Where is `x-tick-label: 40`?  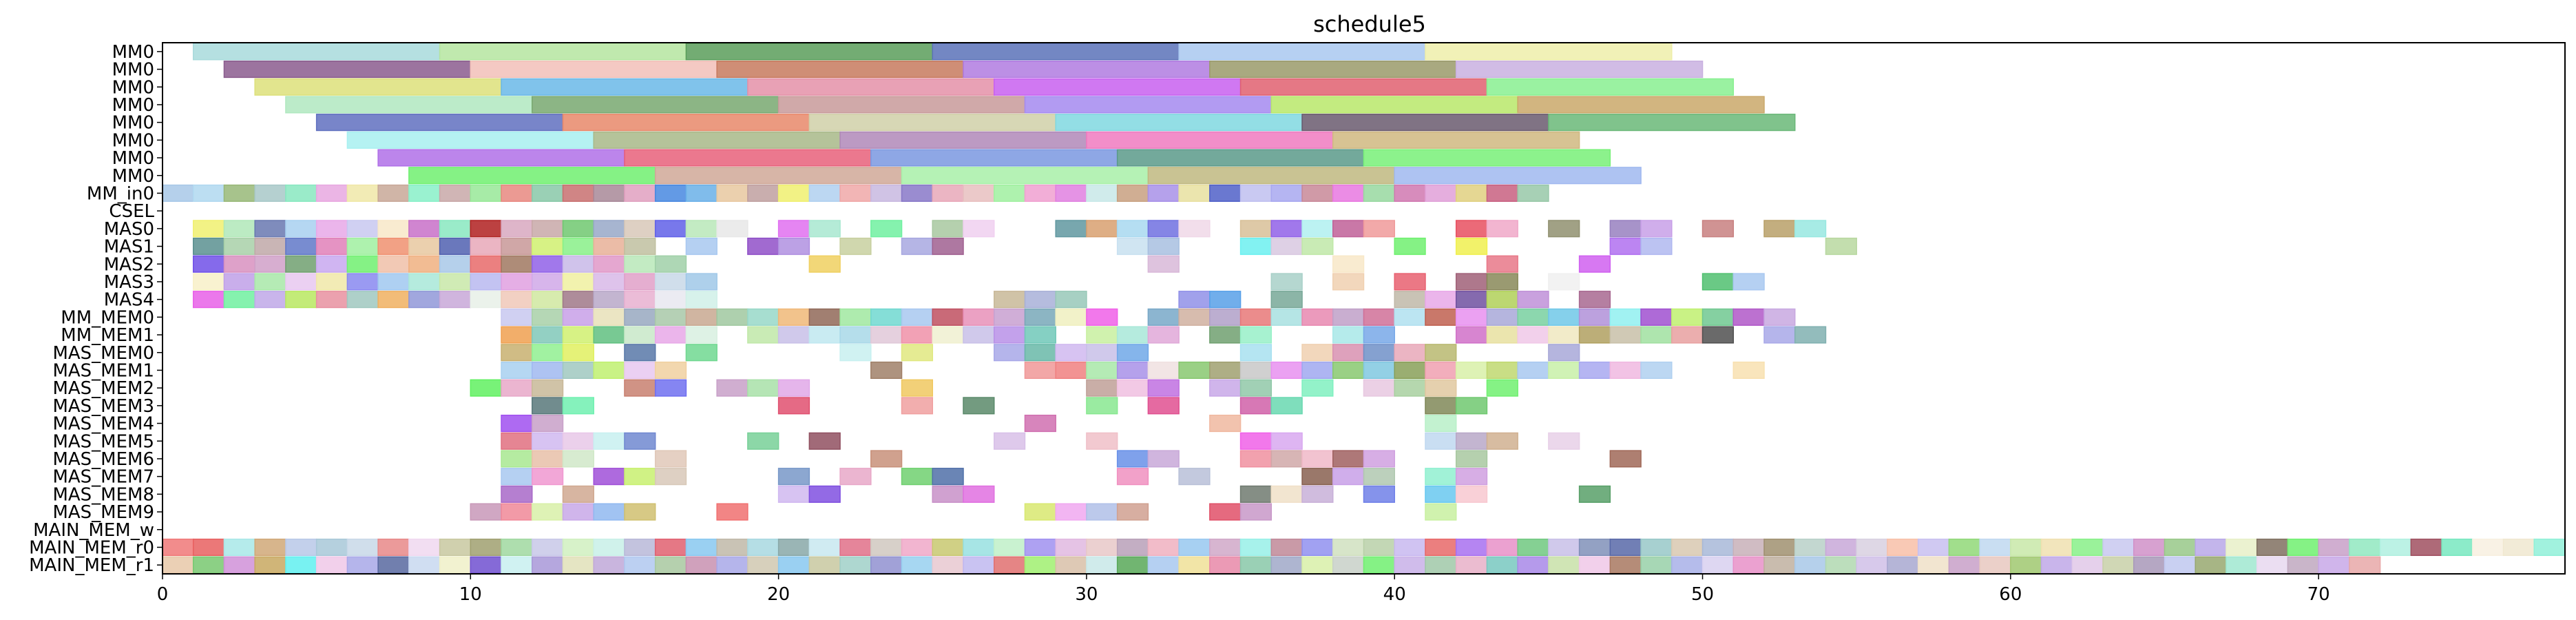 x-tick-label: 40 is located at coordinates (1394, 594).